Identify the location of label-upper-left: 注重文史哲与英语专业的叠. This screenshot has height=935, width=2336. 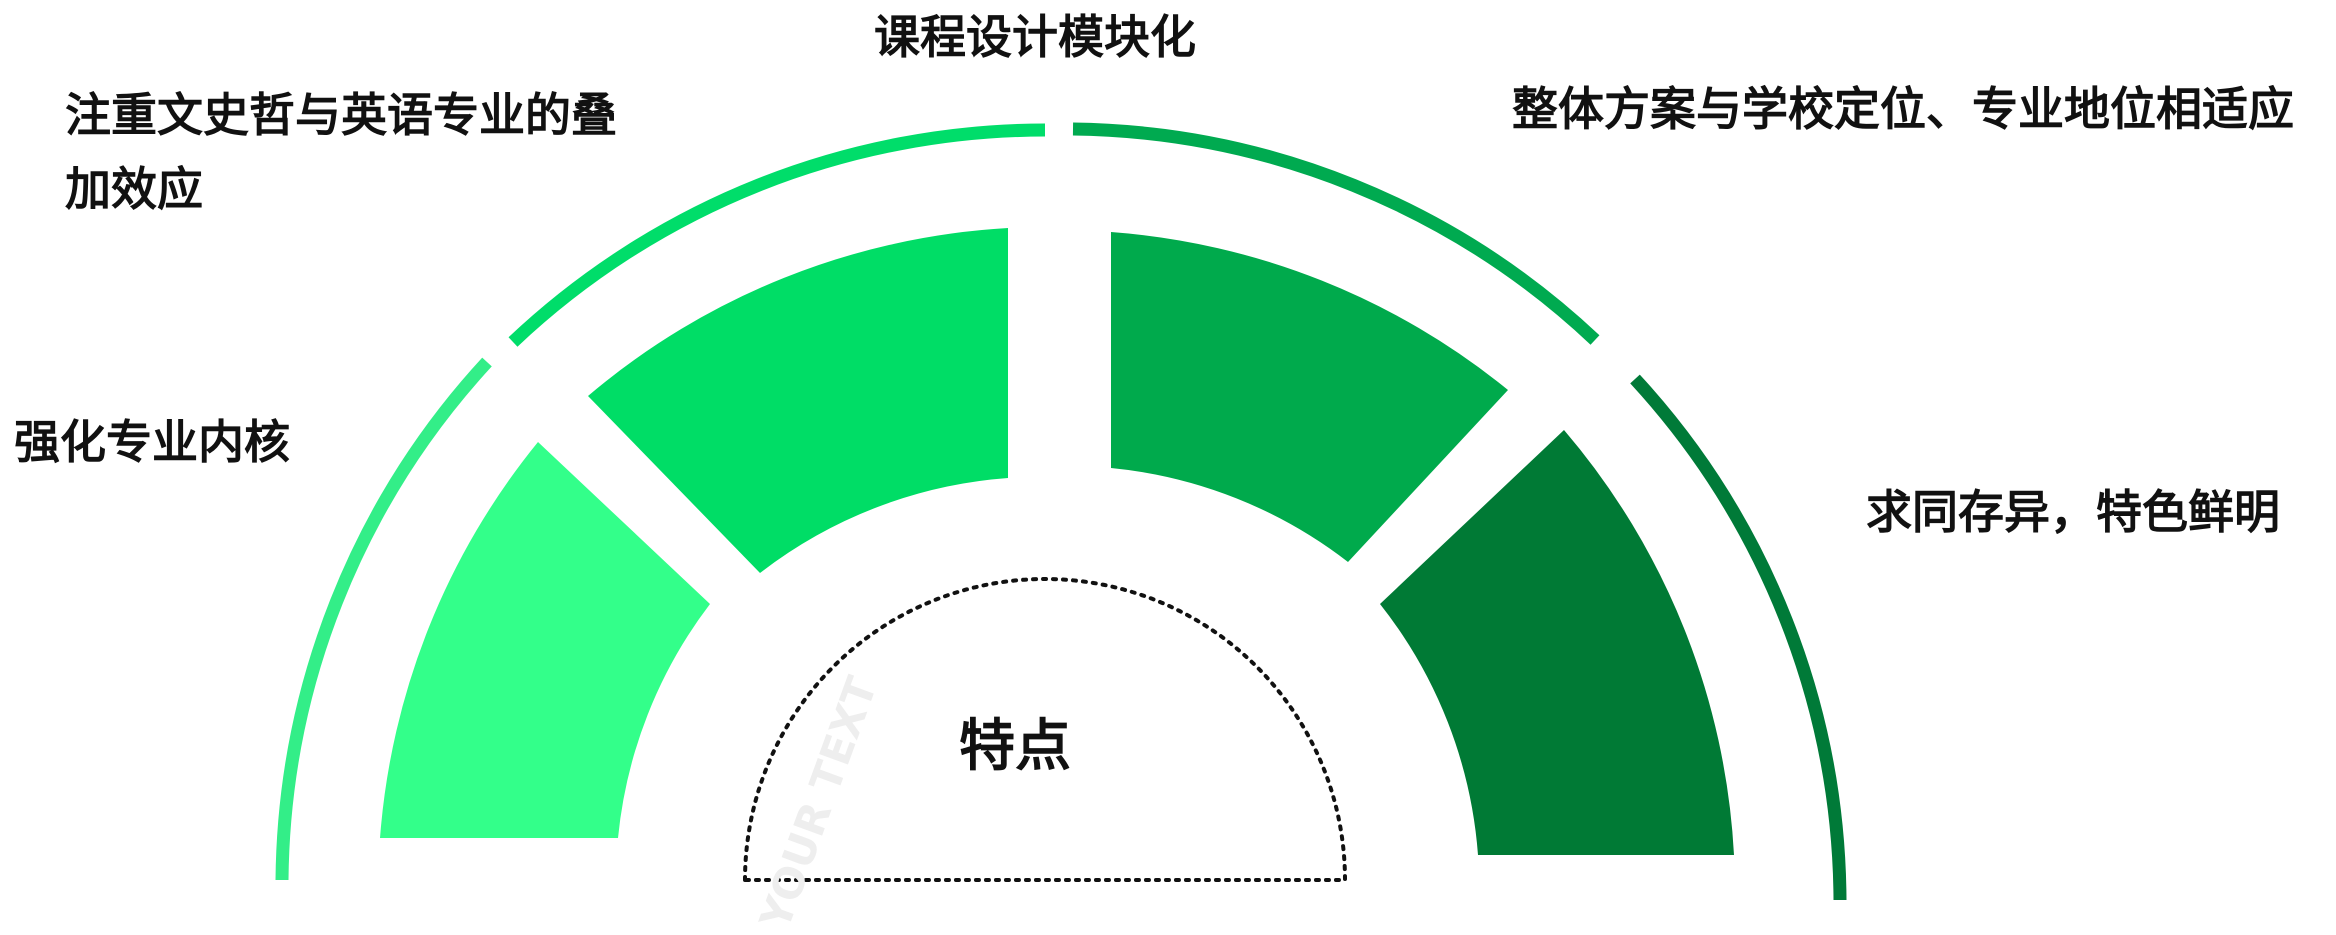
(341, 115).